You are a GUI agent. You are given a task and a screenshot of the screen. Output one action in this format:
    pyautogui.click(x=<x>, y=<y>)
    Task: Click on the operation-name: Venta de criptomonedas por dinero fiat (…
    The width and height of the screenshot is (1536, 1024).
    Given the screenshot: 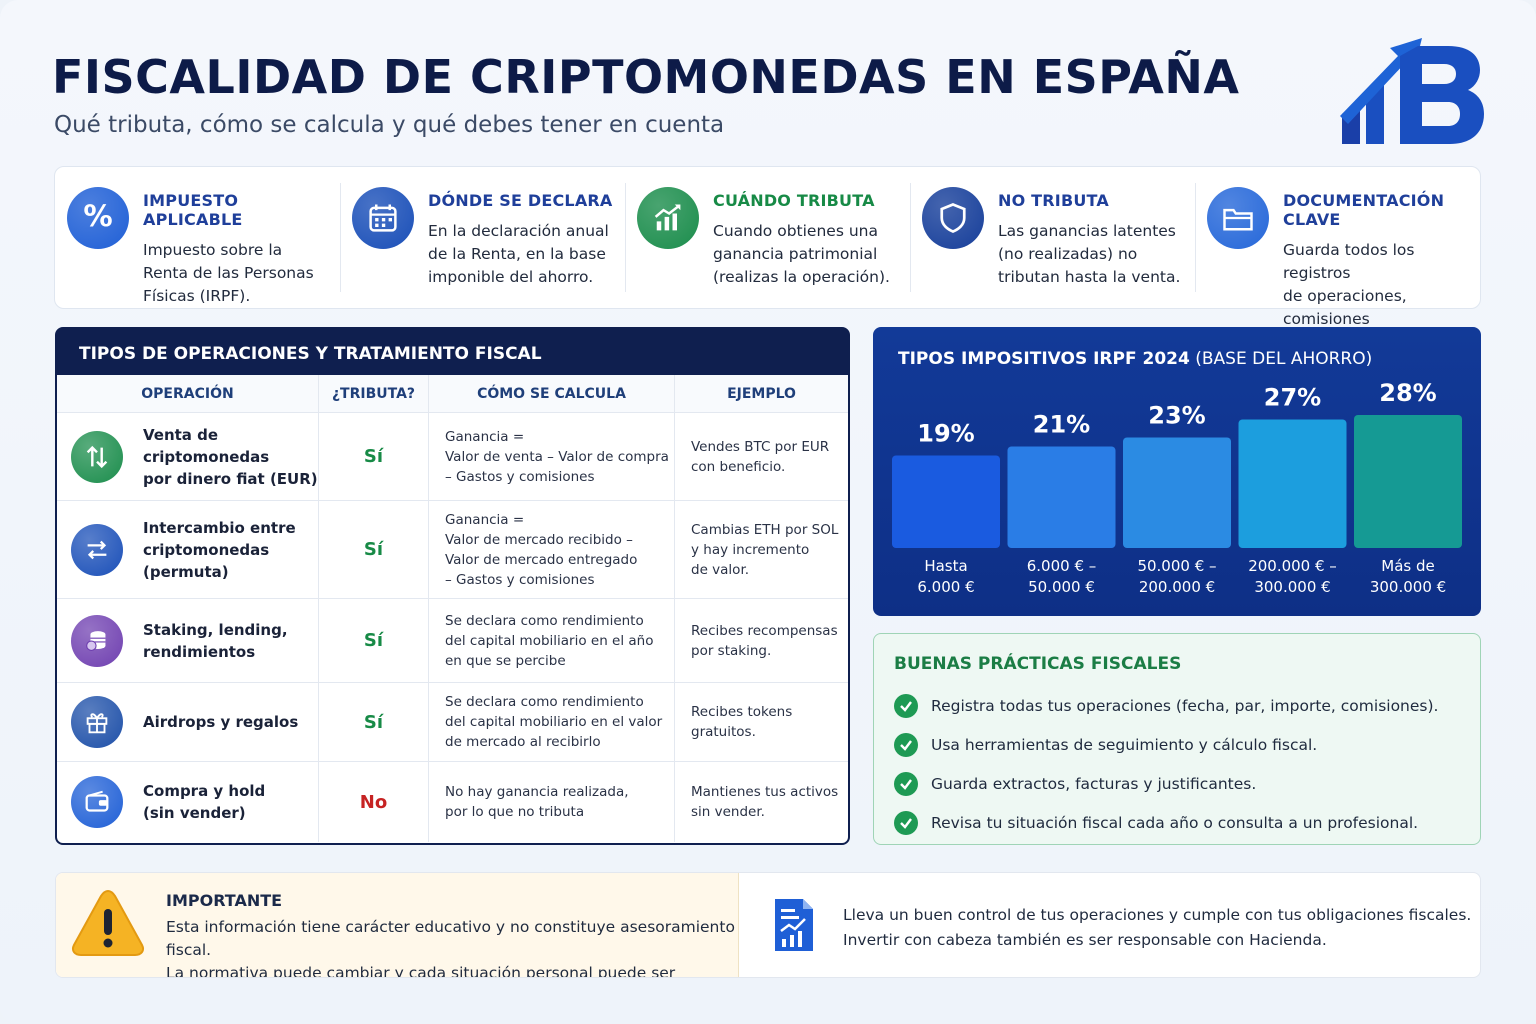 What is the action you would take?
    pyautogui.click(x=230, y=456)
    